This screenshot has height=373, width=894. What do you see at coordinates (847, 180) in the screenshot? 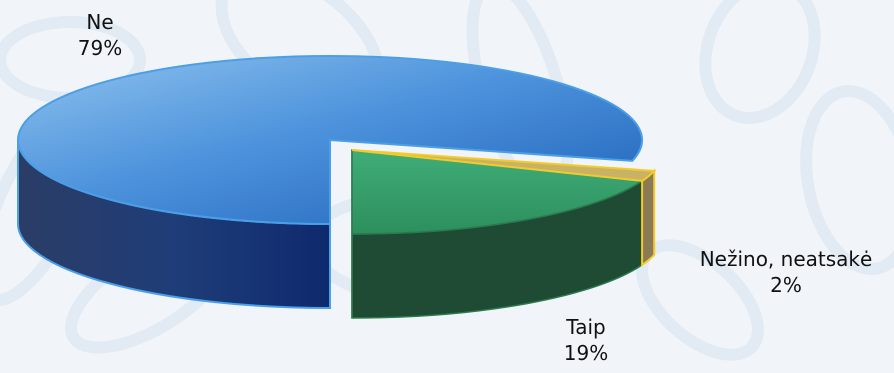
I see `background-swirl` at bounding box center [847, 180].